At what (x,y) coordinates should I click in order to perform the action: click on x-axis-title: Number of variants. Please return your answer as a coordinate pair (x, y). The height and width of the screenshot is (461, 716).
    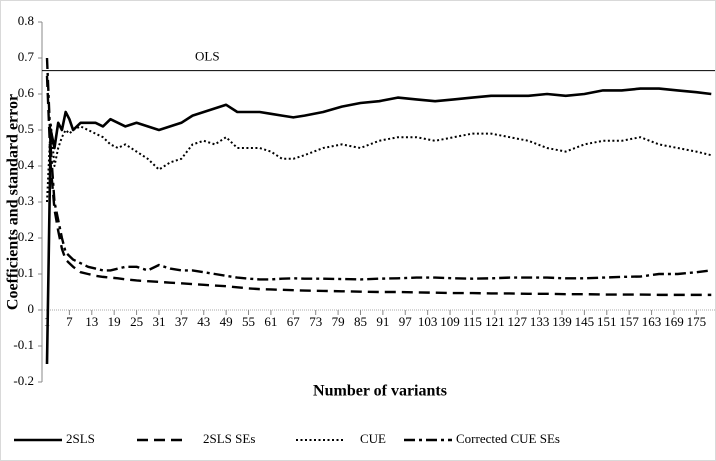
    Looking at the image, I should click on (380, 391).